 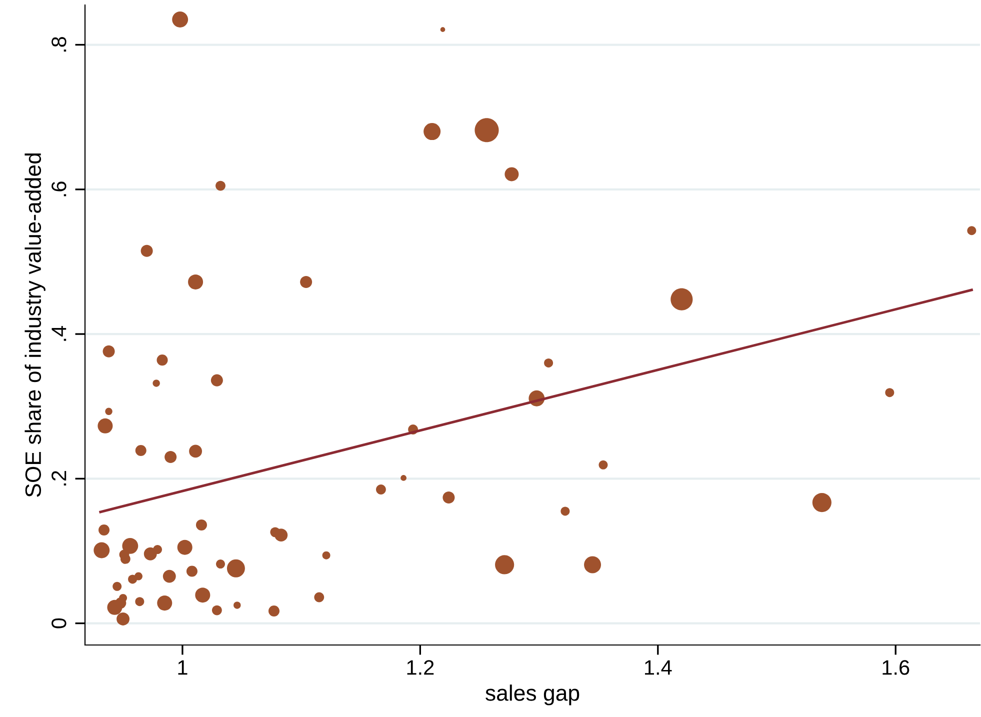 I want to click on y-tick-label: 0, so click(x=59, y=623).